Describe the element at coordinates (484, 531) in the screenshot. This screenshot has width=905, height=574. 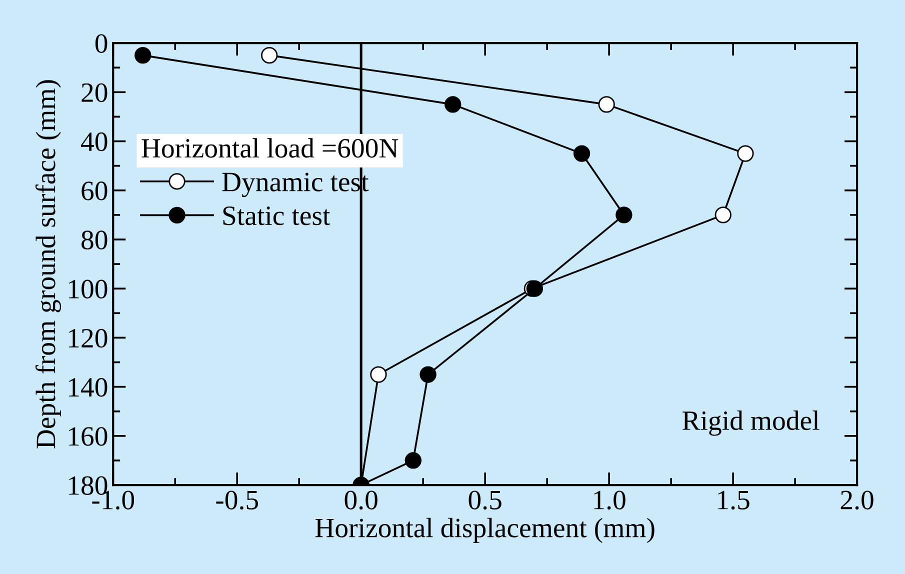
I see `x-axis-title: Horizontal displacement (mm)` at that location.